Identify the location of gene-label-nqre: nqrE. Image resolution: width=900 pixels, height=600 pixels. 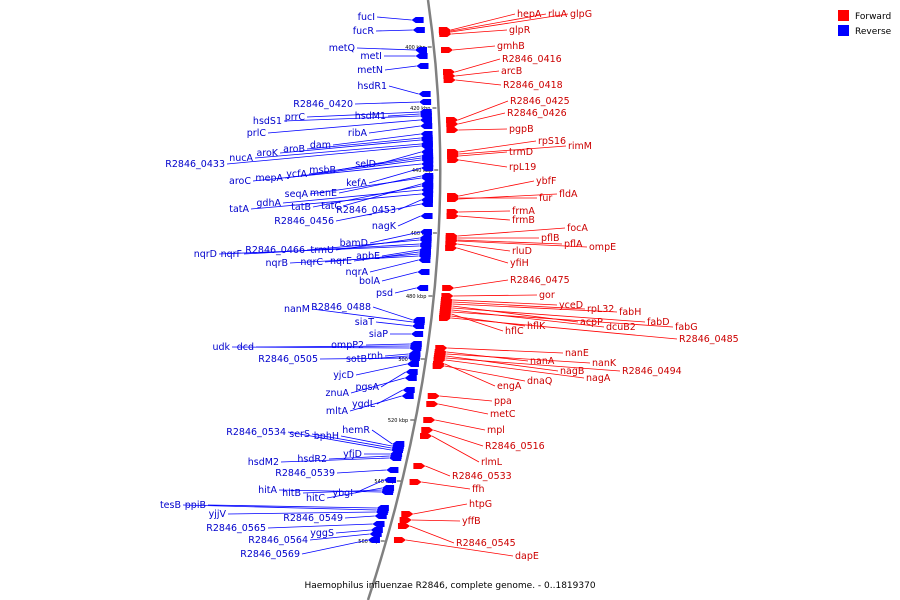
(341, 261).